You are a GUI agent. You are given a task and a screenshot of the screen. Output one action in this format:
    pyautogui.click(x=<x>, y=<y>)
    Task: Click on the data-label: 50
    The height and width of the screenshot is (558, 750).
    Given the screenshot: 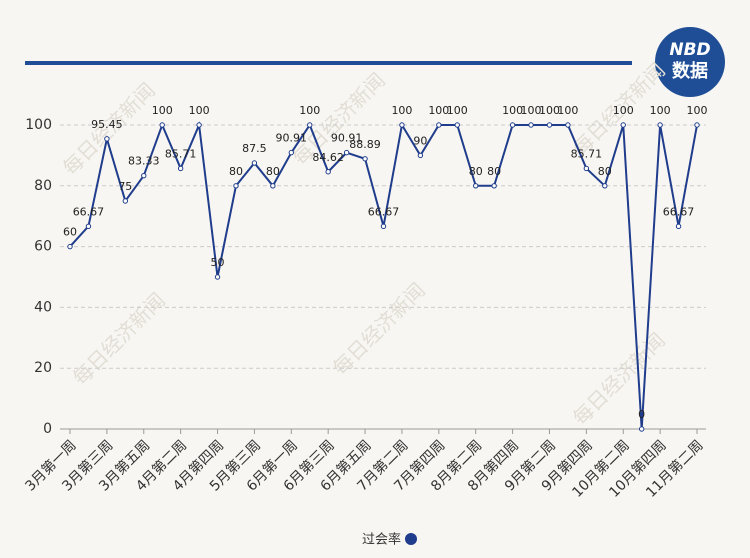 What is the action you would take?
    pyautogui.click(x=218, y=262)
    